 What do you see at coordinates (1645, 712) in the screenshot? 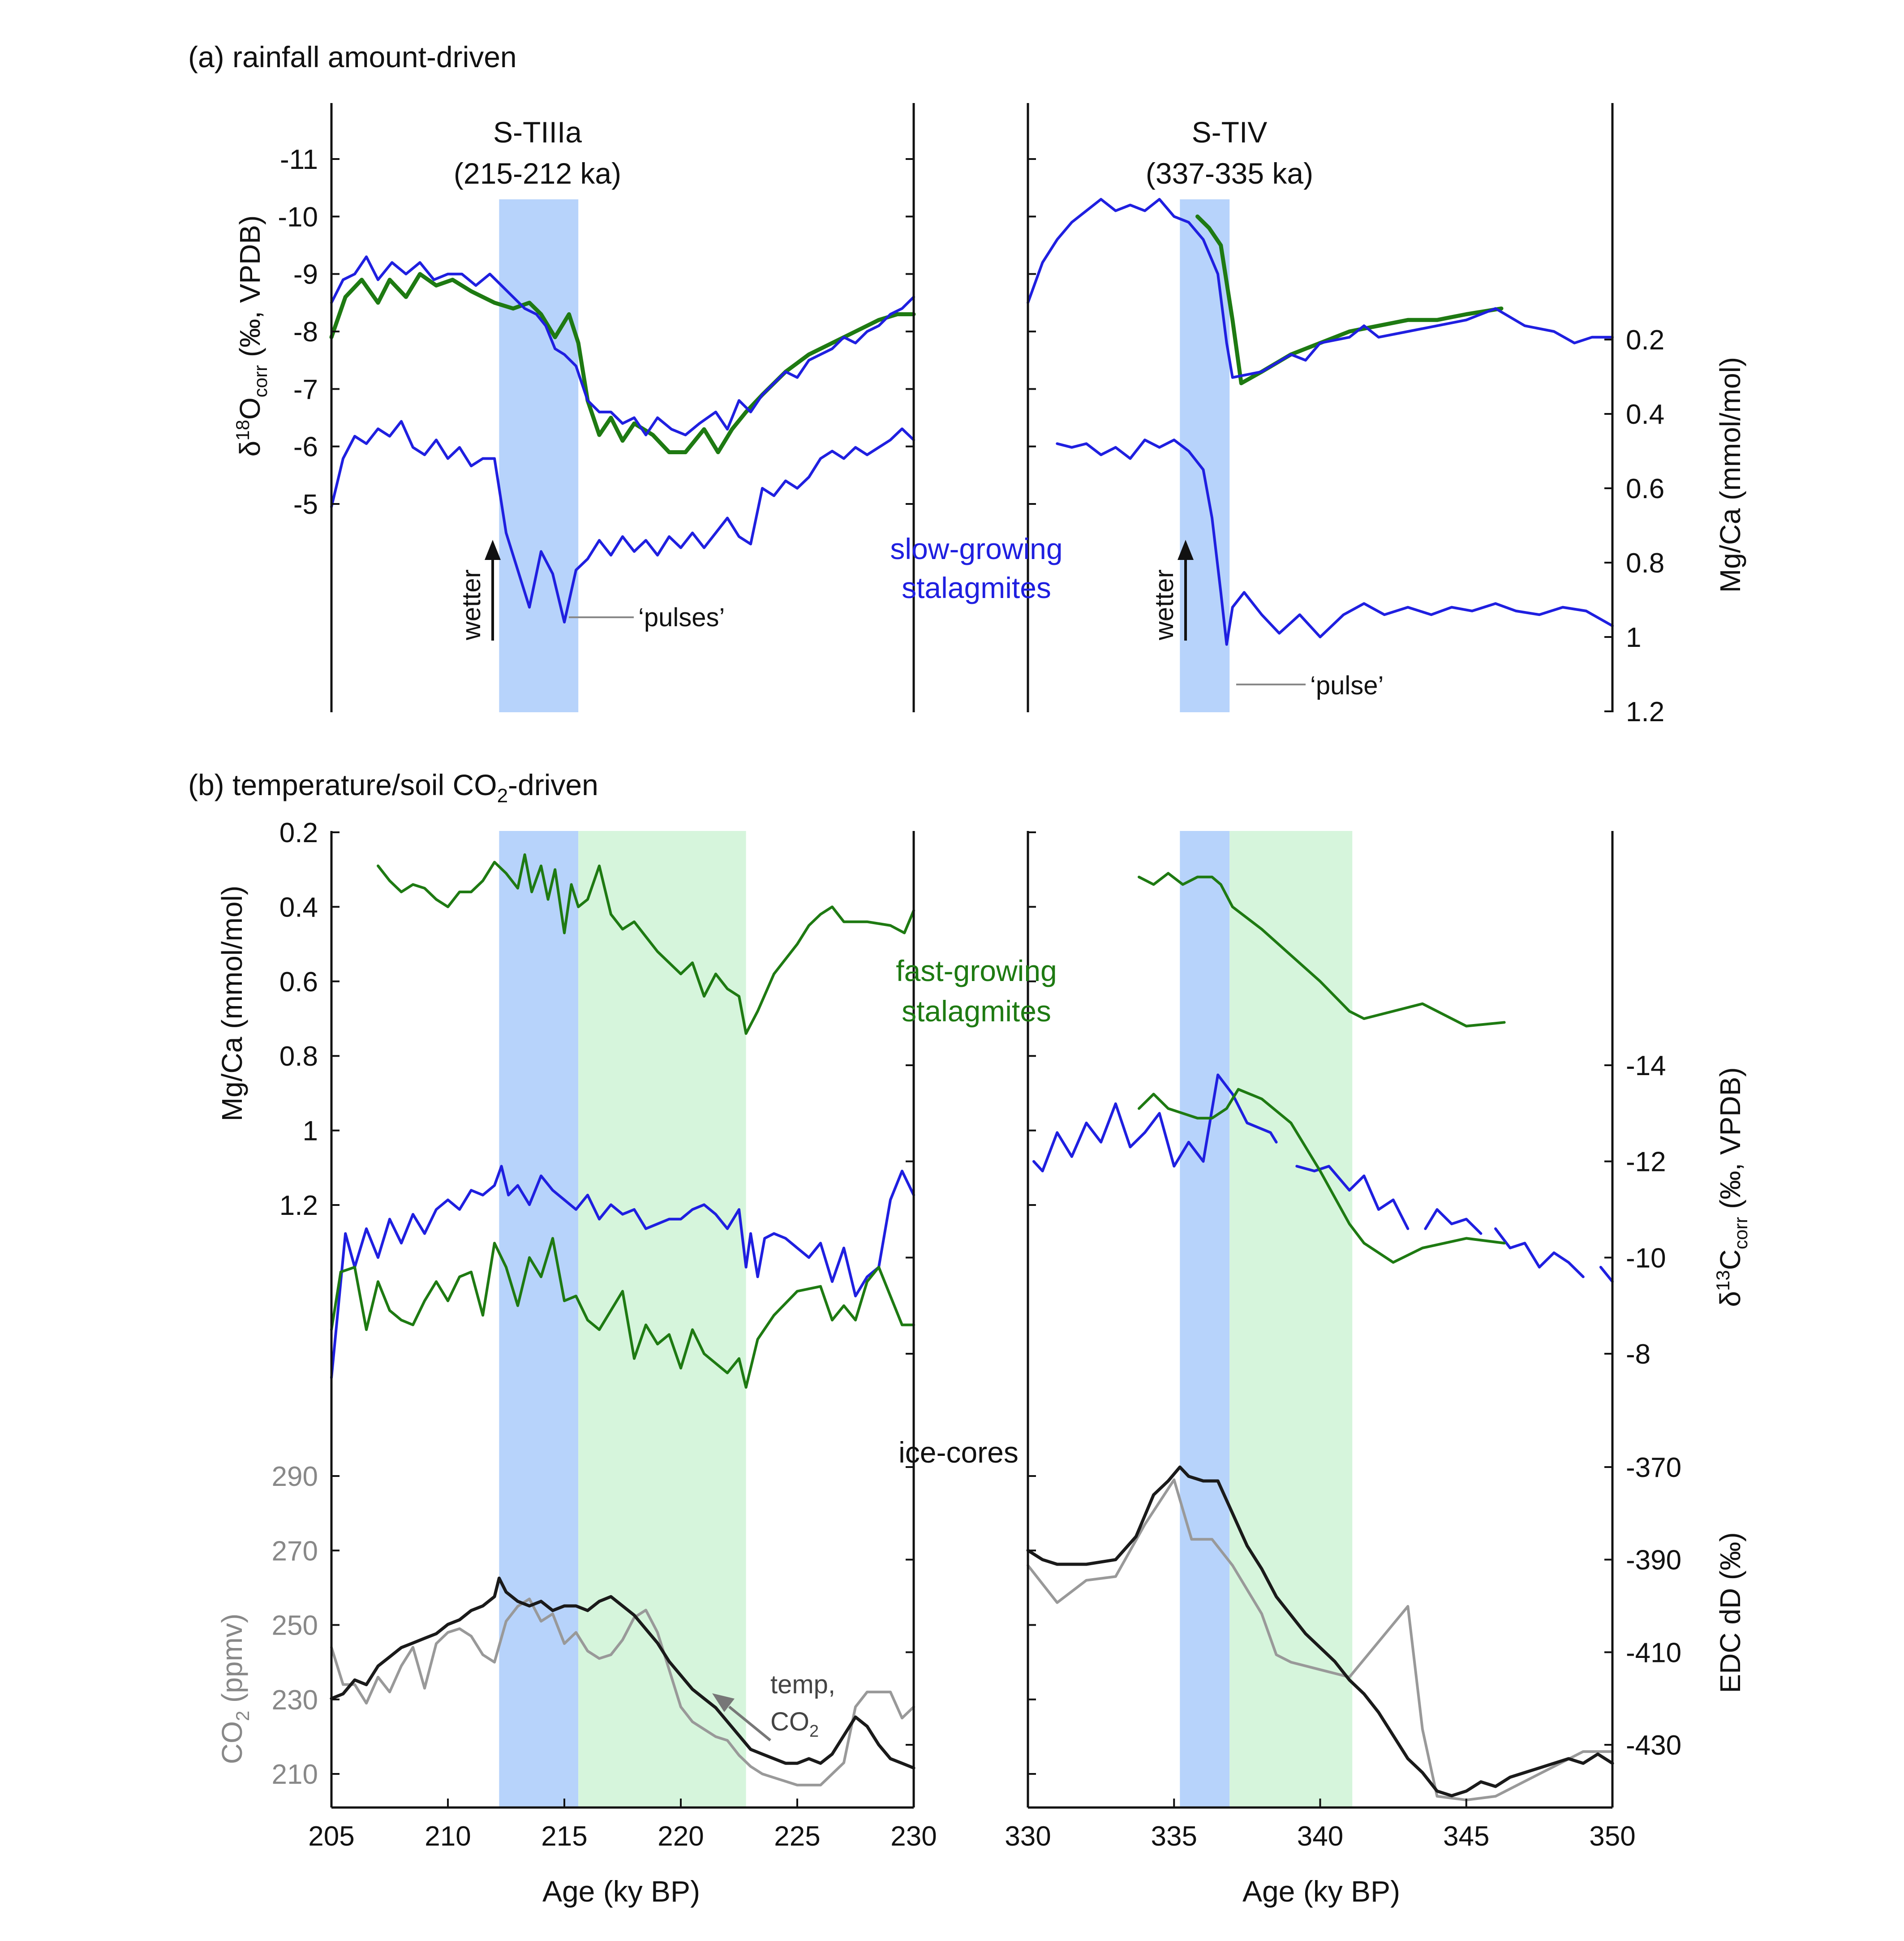
I see `tick-label-mgca-a-5: 1.2` at bounding box center [1645, 712].